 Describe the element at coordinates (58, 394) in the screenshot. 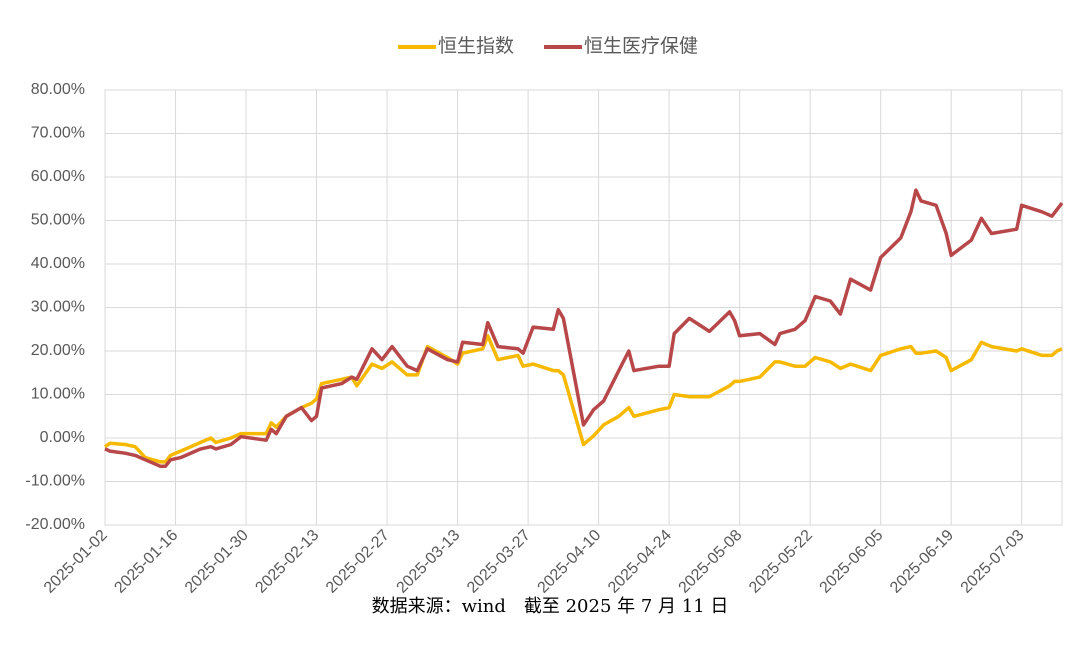

I see `y-tick-label: 10.00%` at that location.